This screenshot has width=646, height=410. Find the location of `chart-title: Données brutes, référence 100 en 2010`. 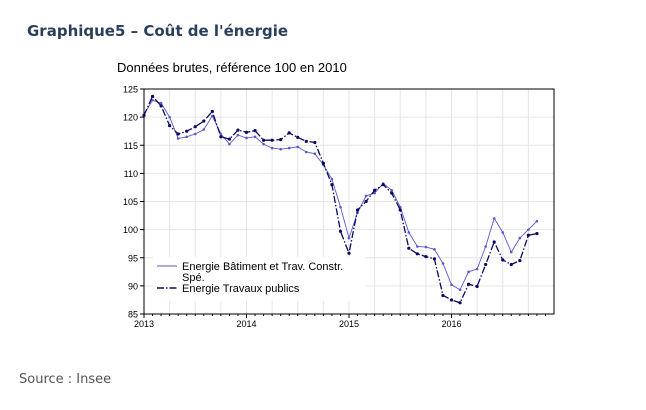

chart-title: Données brutes, référence 100 en 2010 is located at coordinates (232, 67).